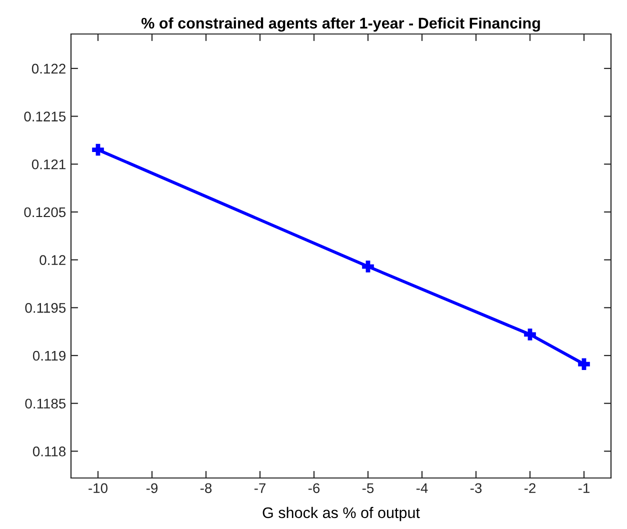  I want to click on chart-title: % of constrained agents after 1-year - Deficit Financing, so click(340, 24).